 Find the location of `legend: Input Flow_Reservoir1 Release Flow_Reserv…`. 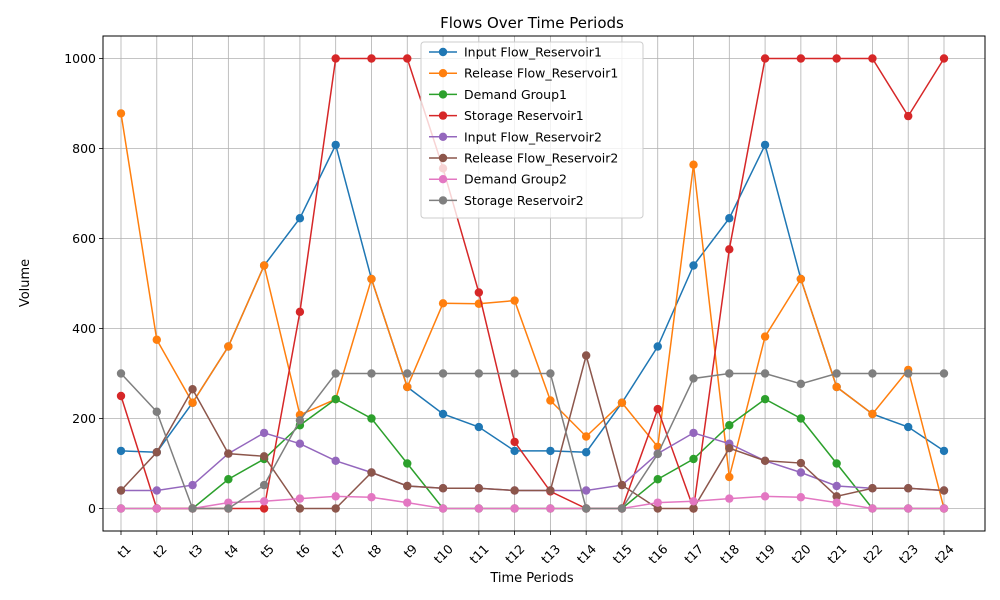

legend: Input Flow_Reservoir1 Release Flow_Reserv… is located at coordinates (532, 130).